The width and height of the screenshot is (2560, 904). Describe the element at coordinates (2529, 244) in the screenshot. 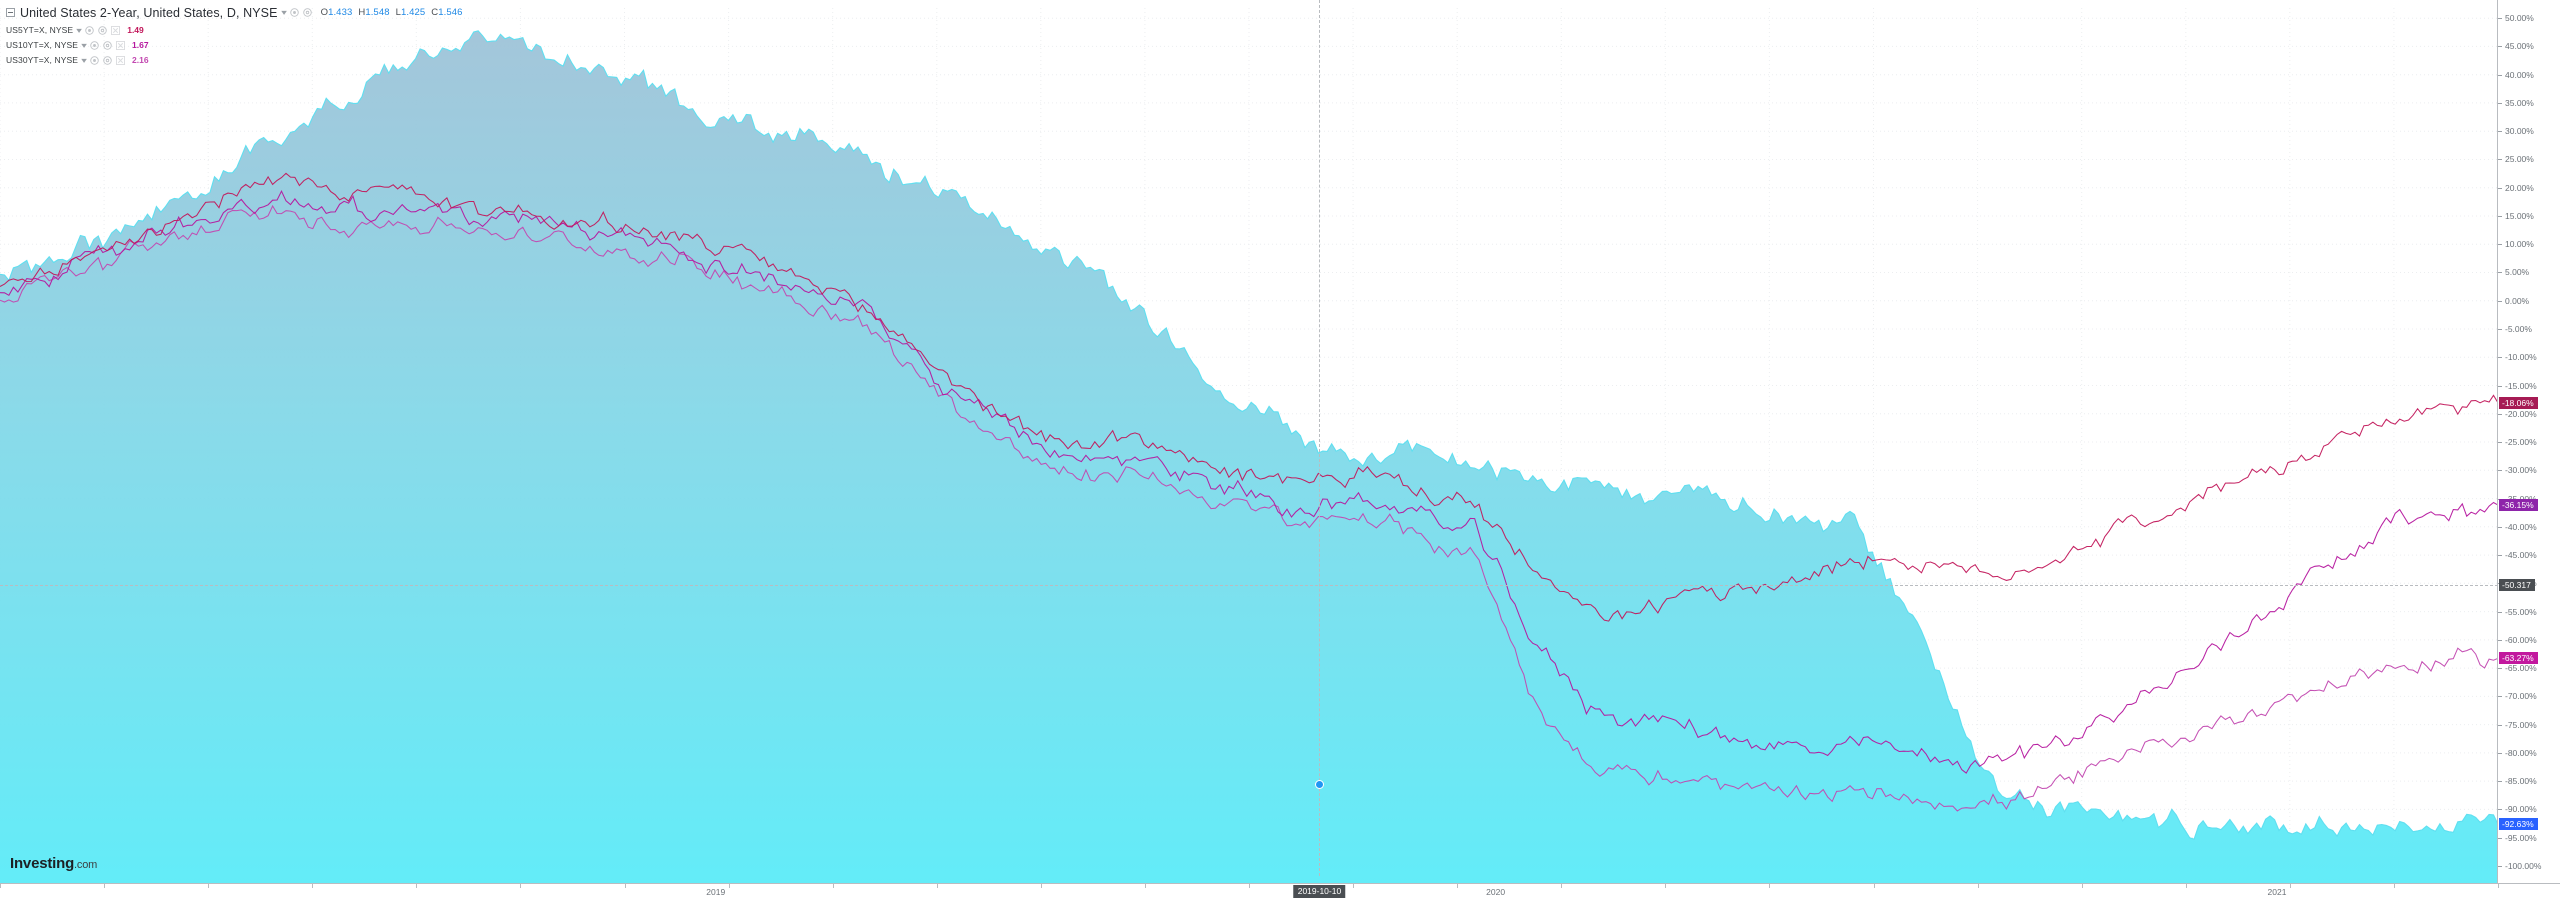

I see `price-axis-tick: 10.00%` at that location.